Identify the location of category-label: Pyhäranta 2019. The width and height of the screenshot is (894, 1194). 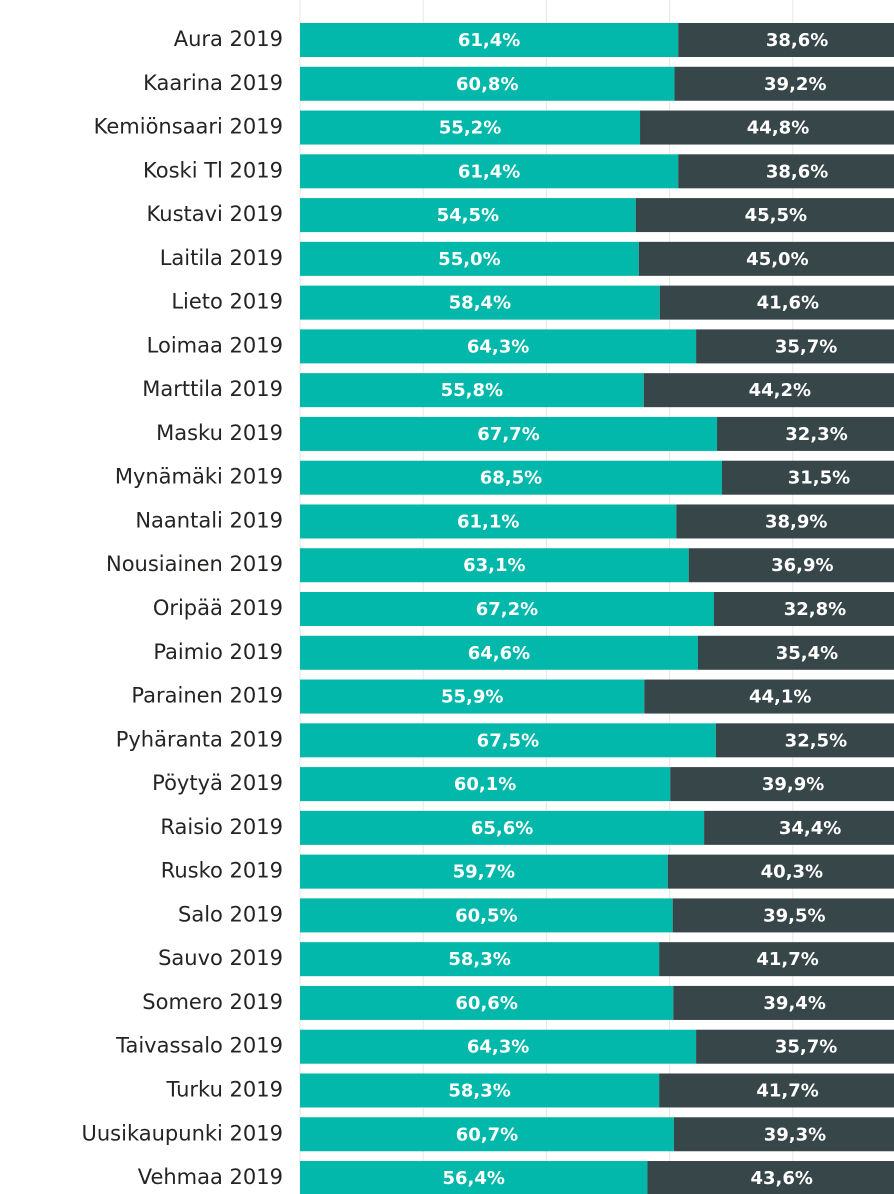
(199, 739).